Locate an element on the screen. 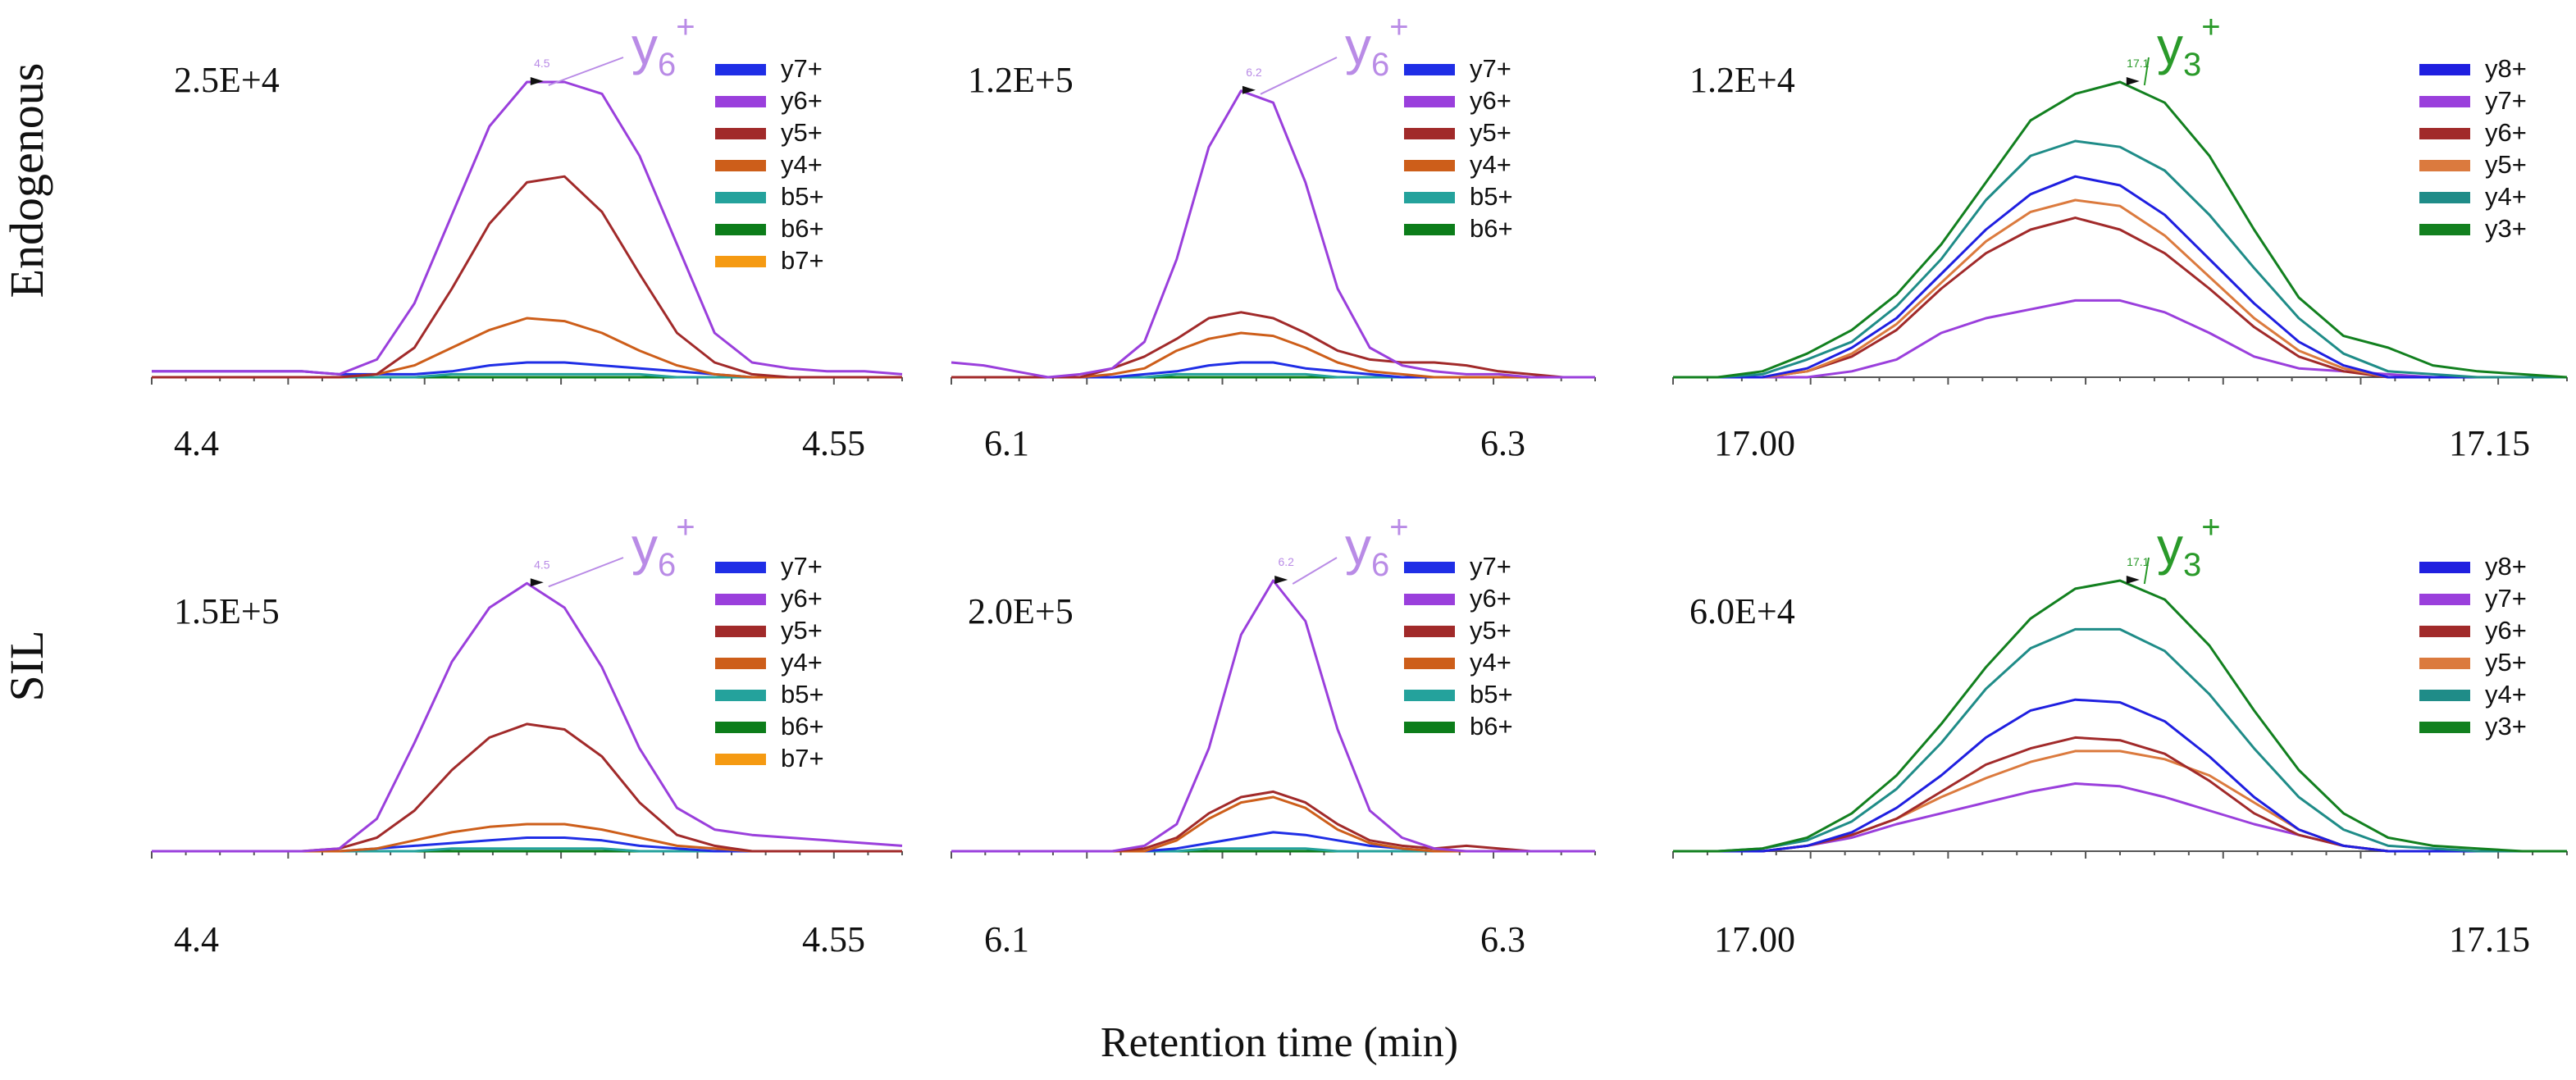 Image resolution: width=2576 pixels, height=1080 pixels. row-label-endogenous: Endogenous is located at coordinates (26, 180).